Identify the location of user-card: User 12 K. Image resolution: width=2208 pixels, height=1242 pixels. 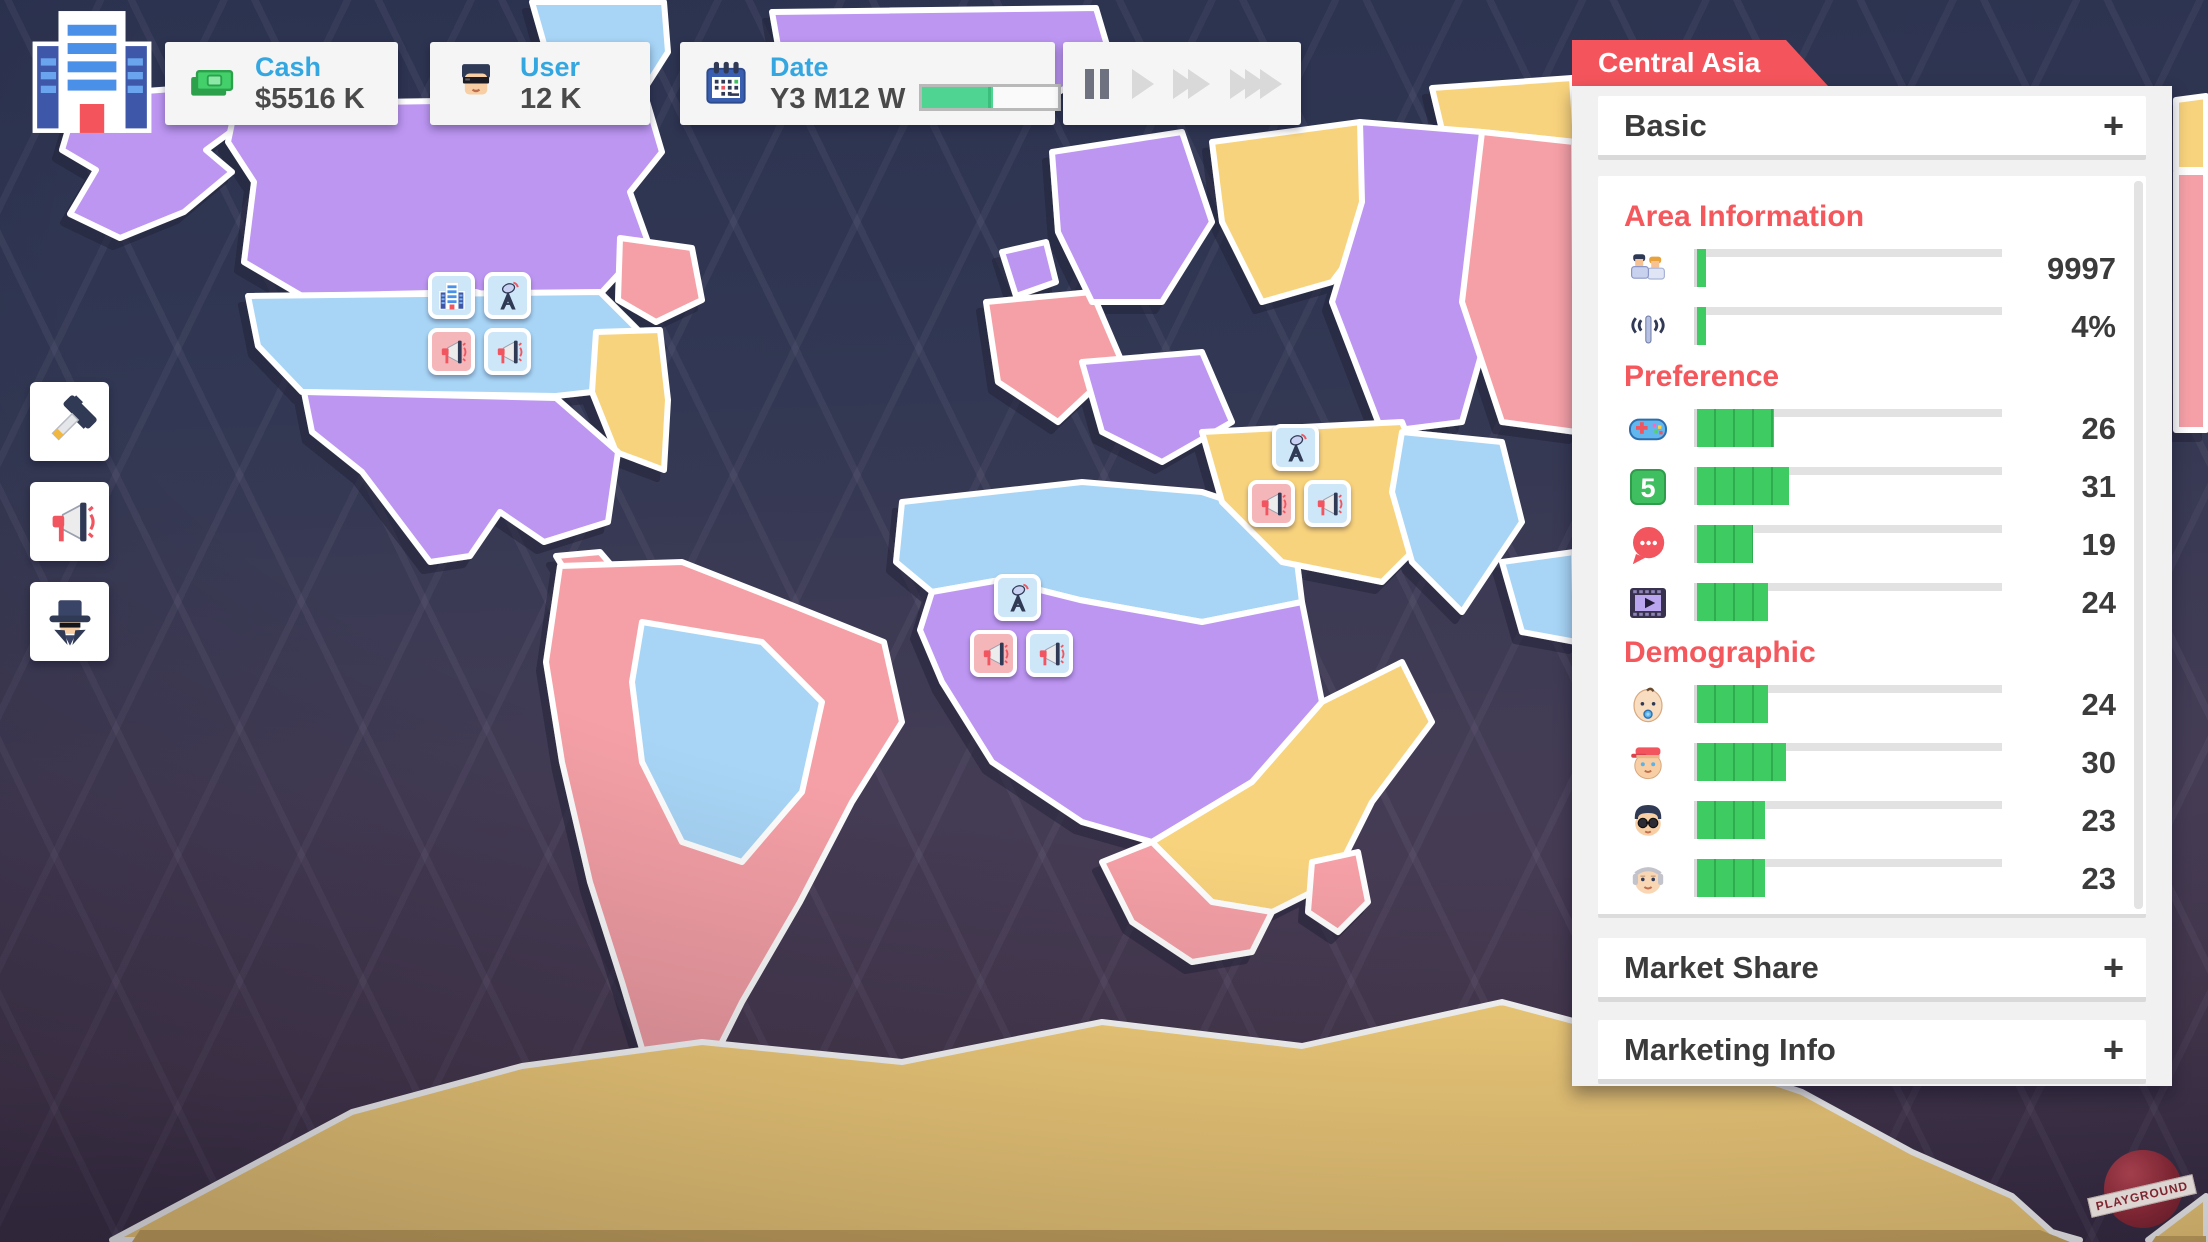
(540, 83).